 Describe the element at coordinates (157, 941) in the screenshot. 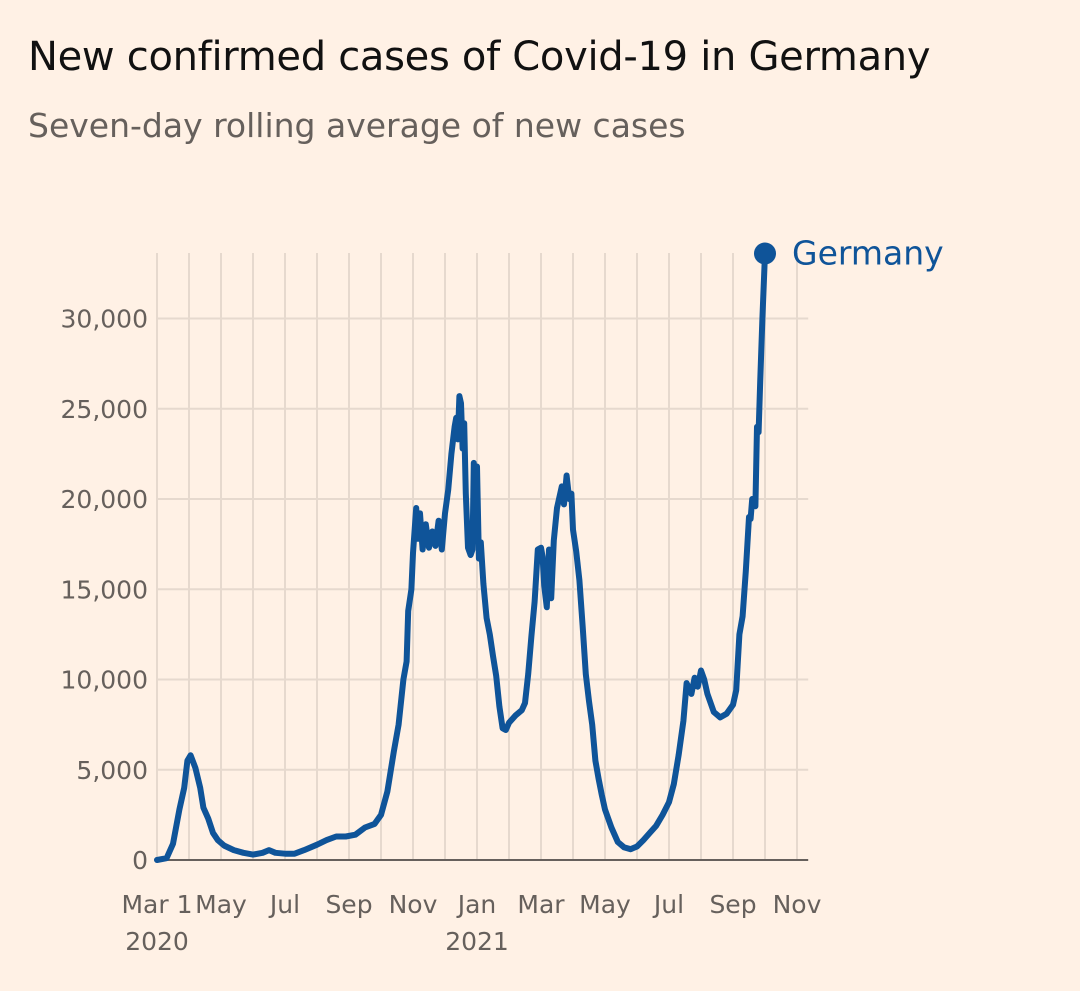

I see `x-tick-year-label: 2020` at that location.